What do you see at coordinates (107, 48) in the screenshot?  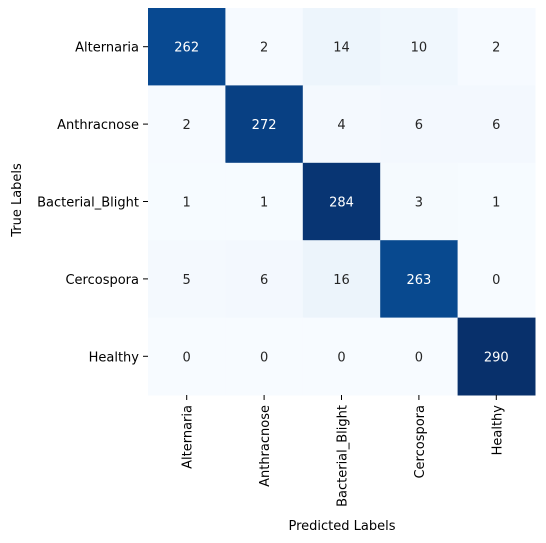 I see `y-tick-label: Alternaria` at bounding box center [107, 48].